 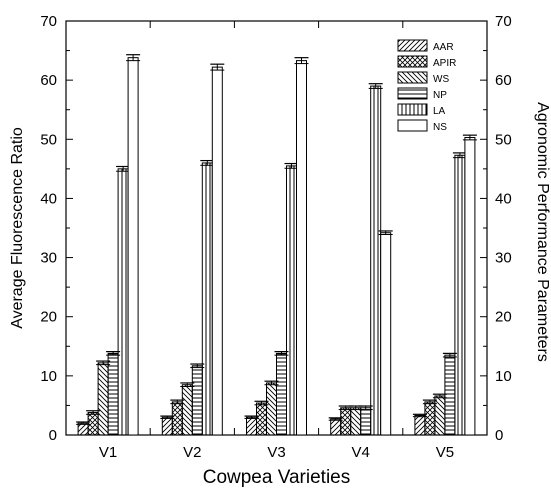 I want to click on y-tick-label: 60, so click(x=48, y=80).